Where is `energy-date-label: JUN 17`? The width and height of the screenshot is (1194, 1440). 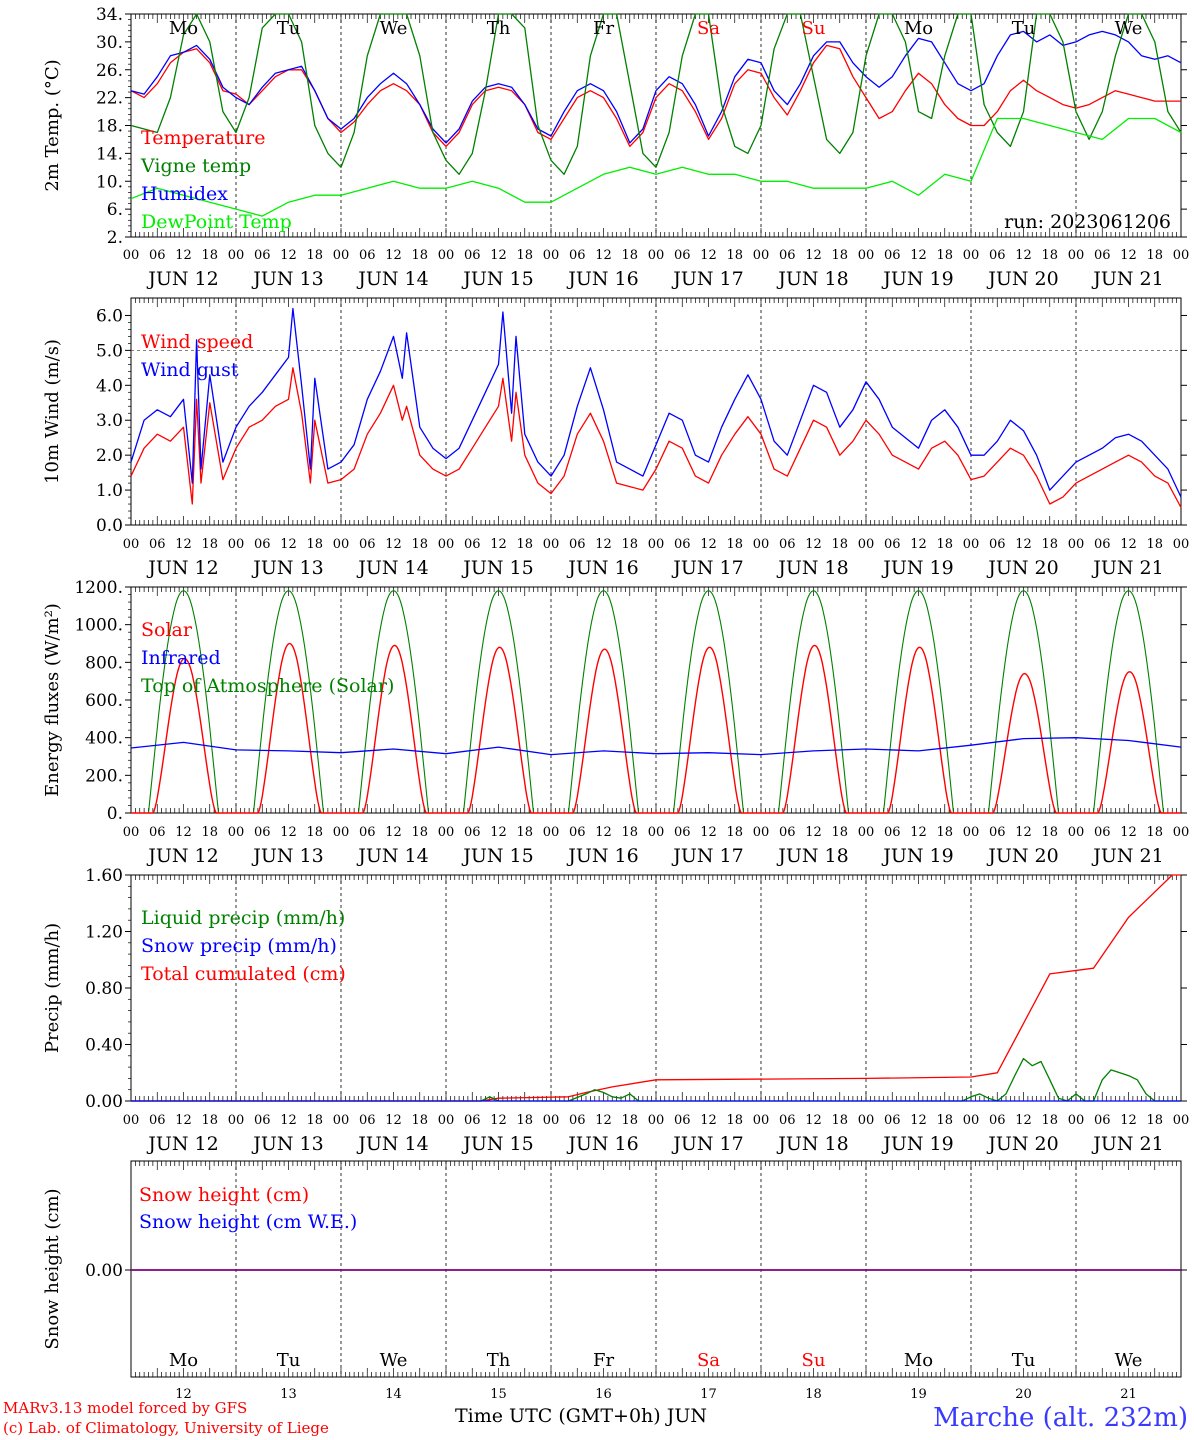
energy-date-label: JUN 17 is located at coordinates (707, 856).